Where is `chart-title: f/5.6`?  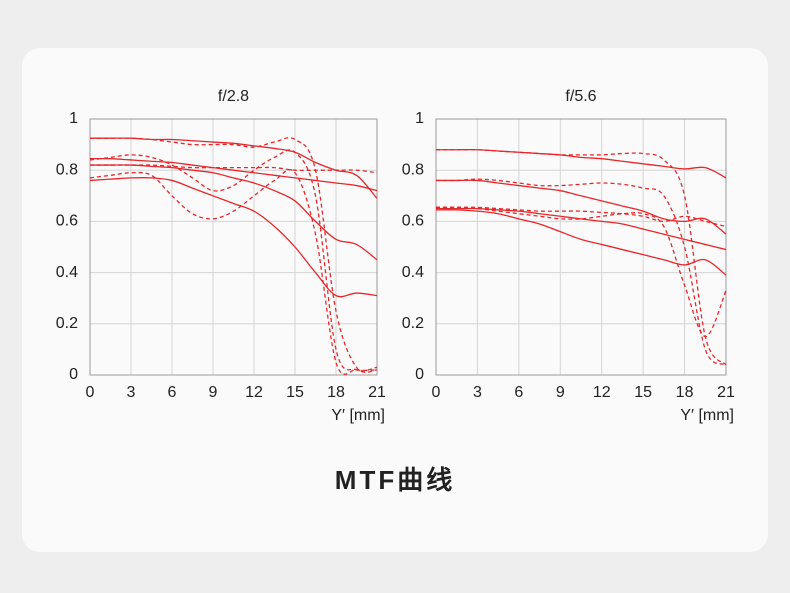
chart-title: f/5.6 is located at coordinates (580, 96).